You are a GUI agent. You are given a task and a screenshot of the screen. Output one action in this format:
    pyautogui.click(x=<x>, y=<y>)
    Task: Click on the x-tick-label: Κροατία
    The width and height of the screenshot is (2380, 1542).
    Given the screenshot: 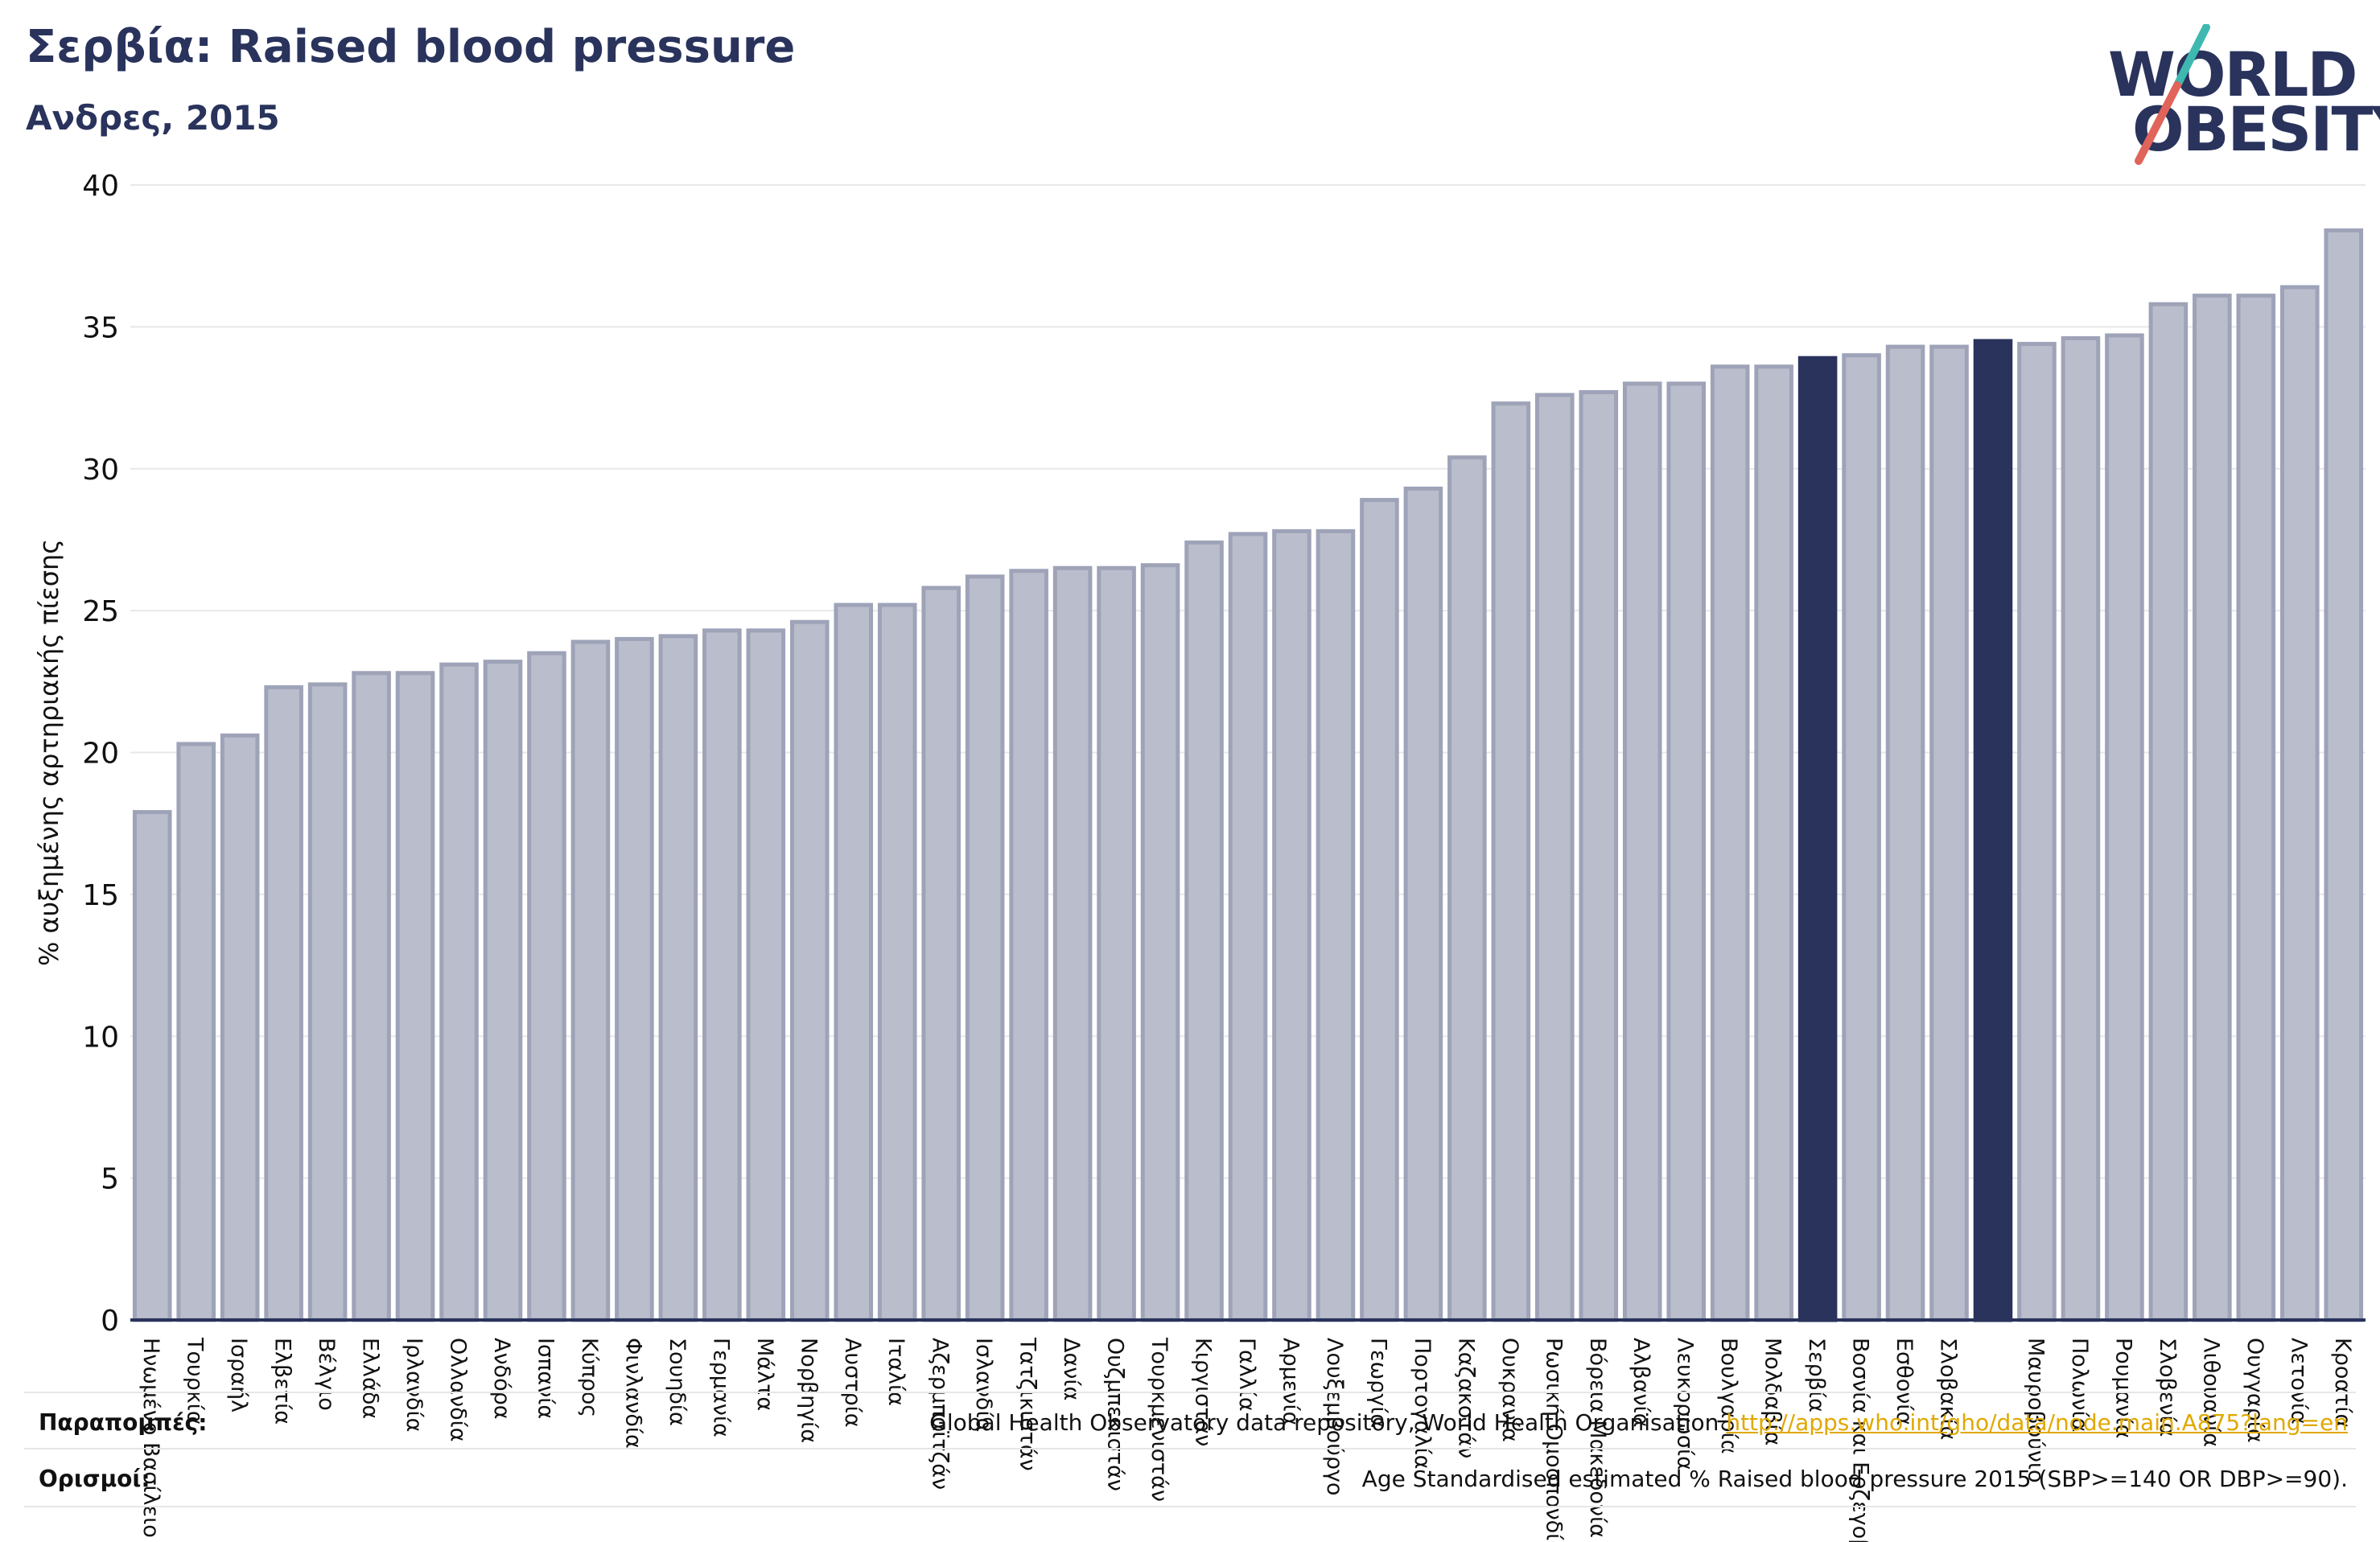 What is the action you would take?
    pyautogui.click(x=2342, y=1383)
    